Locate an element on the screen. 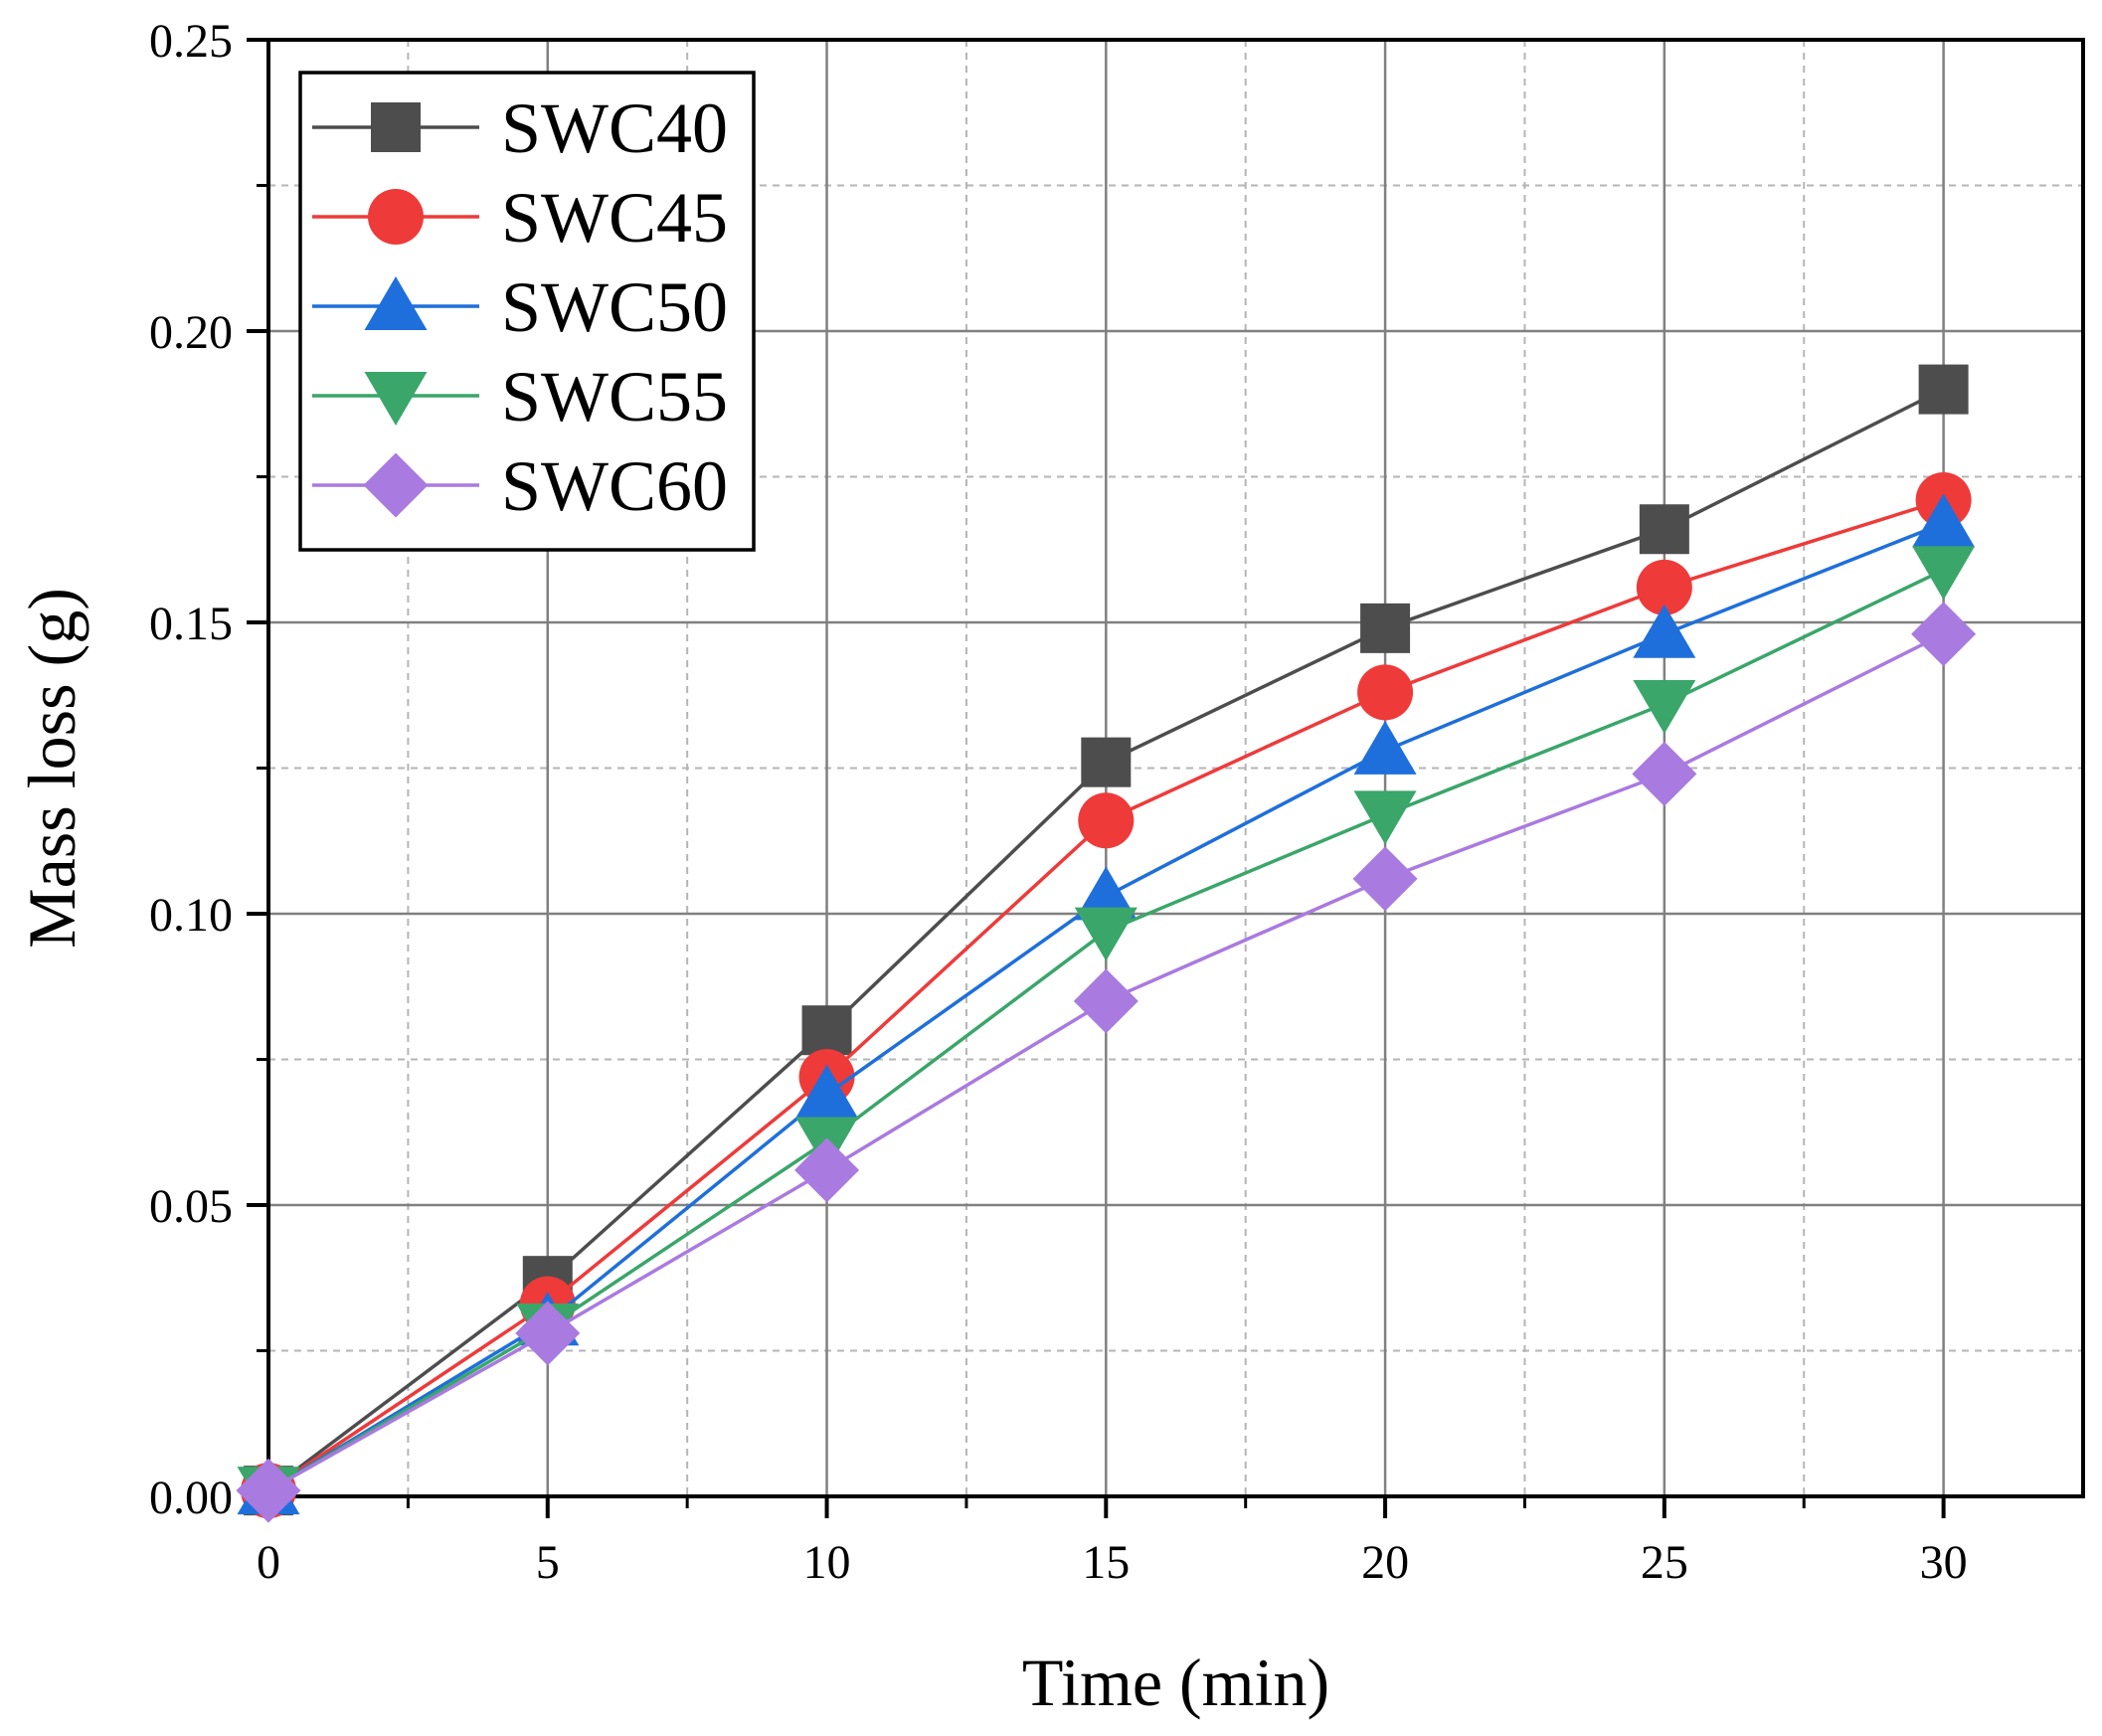 Image resolution: width=2102 pixels, height=1736 pixels. x-tick-label: 25 is located at coordinates (1664, 1563).